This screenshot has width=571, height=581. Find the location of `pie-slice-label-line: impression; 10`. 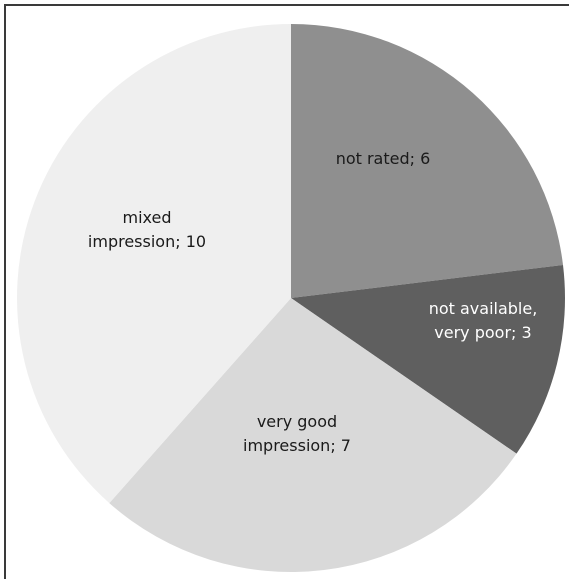

pie-slice-label-line: impression; 10 is located at coordinates (147, 241).